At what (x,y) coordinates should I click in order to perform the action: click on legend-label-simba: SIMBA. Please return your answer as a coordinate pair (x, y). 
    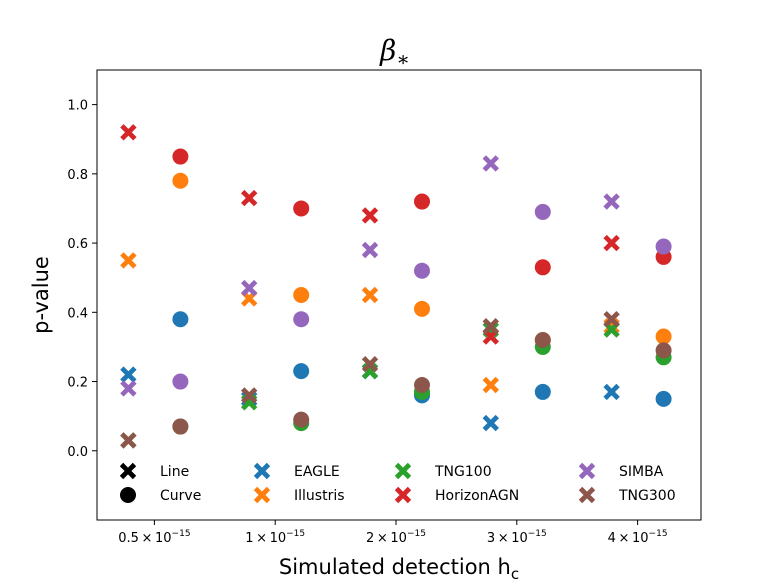
    Looking at the image, I should click on (641, 472).